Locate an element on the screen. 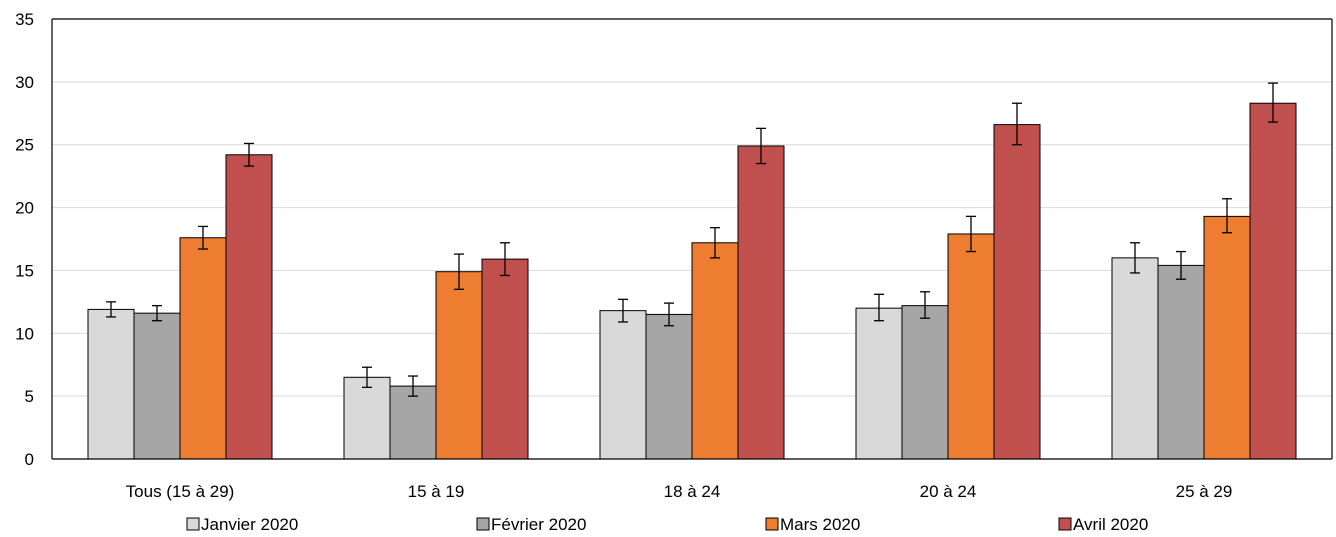  y-tick-label: 5 is located at coordinates (29, 396).